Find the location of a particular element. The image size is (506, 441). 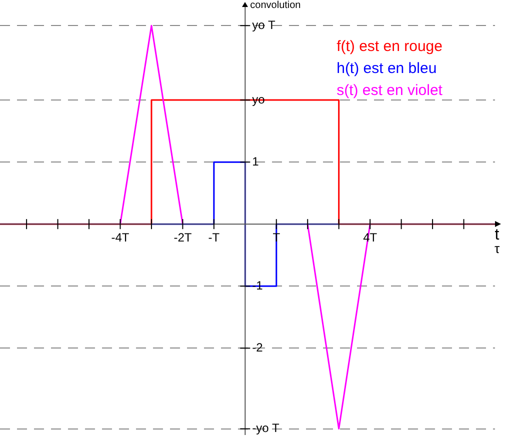

annotation: τ is located at coordinates (497, 248).